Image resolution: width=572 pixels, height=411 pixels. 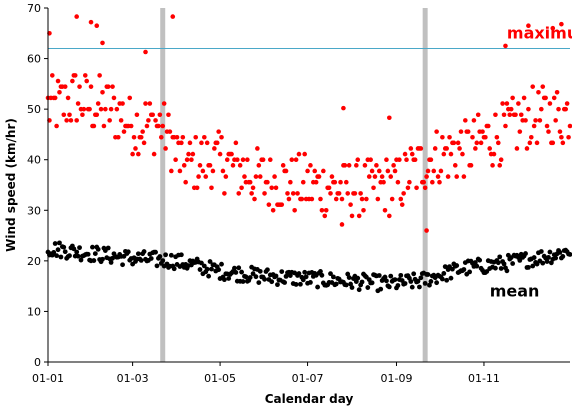 I want to click on y-tick-label: 10, so click(x=34, y=311).